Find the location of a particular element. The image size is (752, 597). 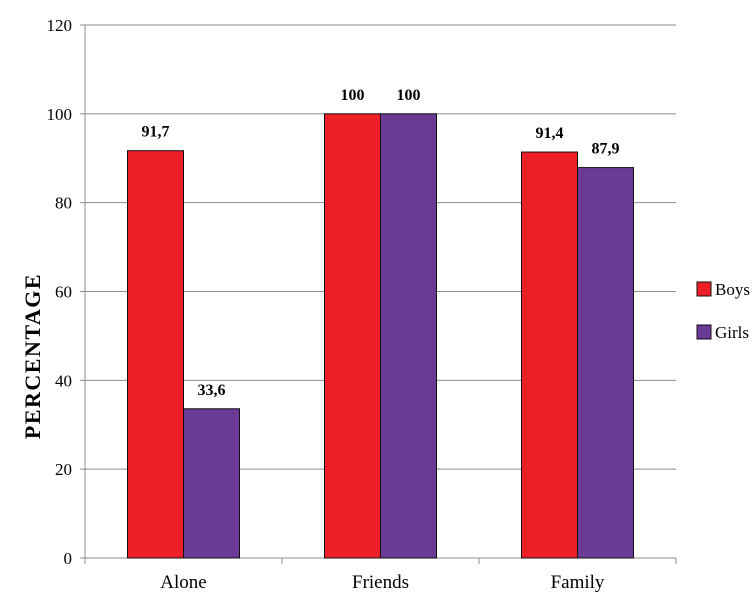

bar-girls-friends is located at coordinates (408, 336).